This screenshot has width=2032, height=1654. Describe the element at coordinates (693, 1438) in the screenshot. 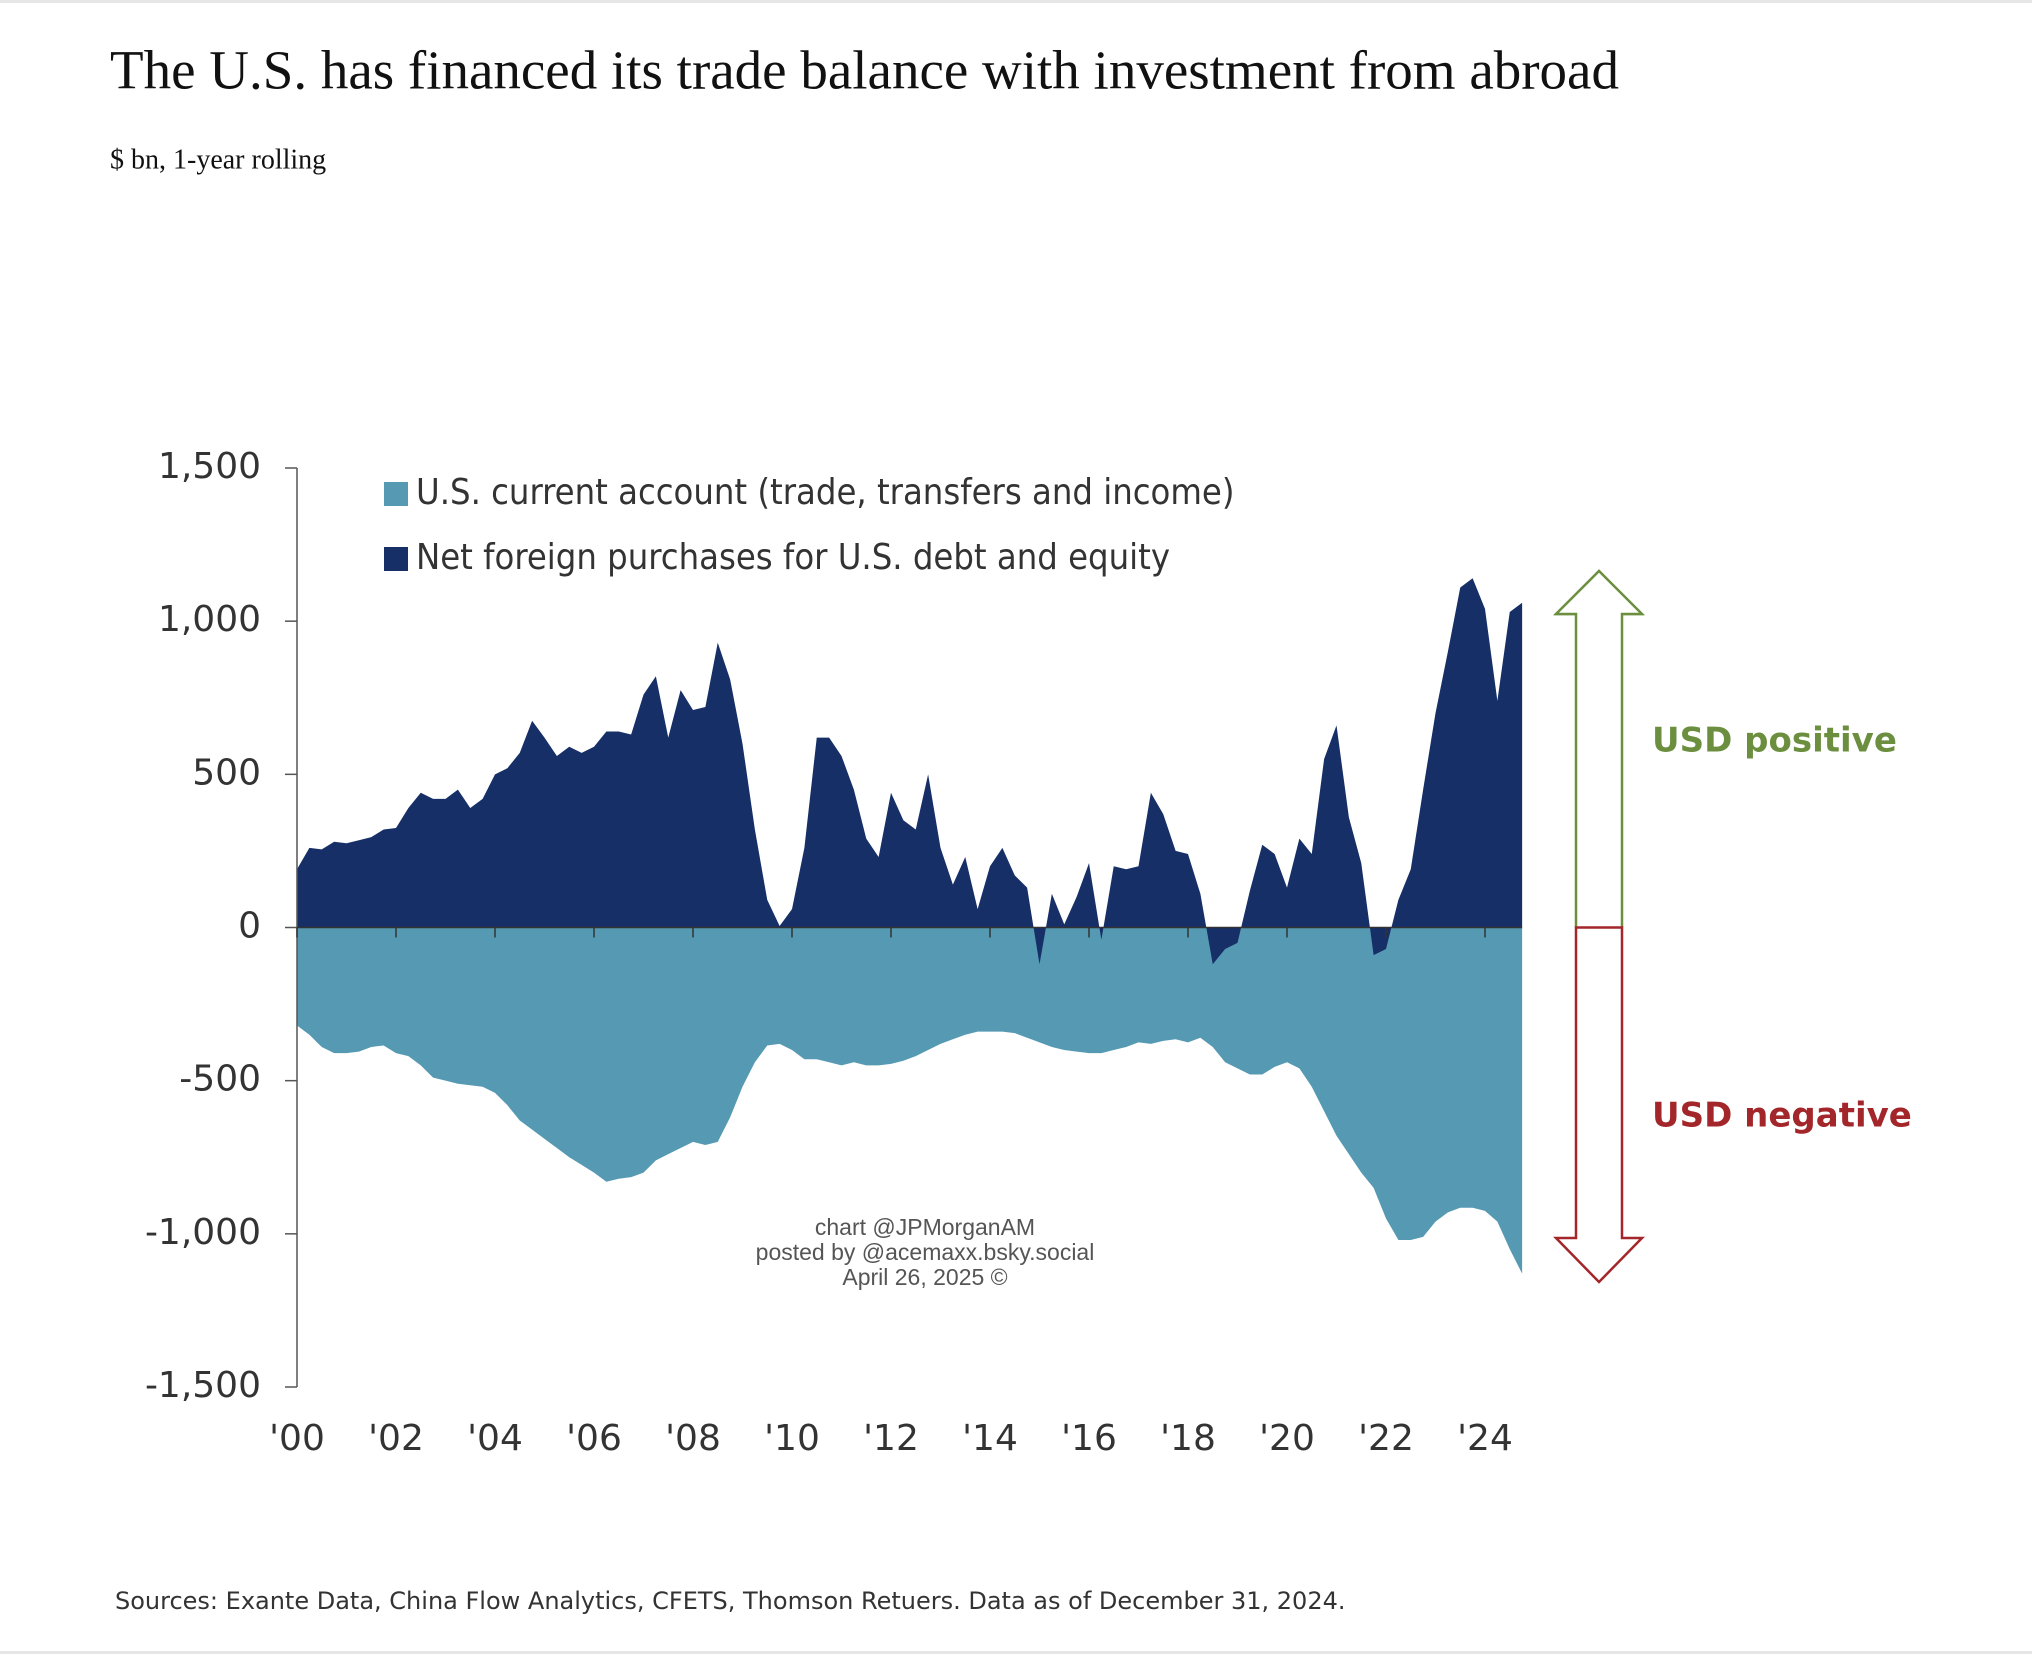

I see `x-tick-label: '08` at that location.